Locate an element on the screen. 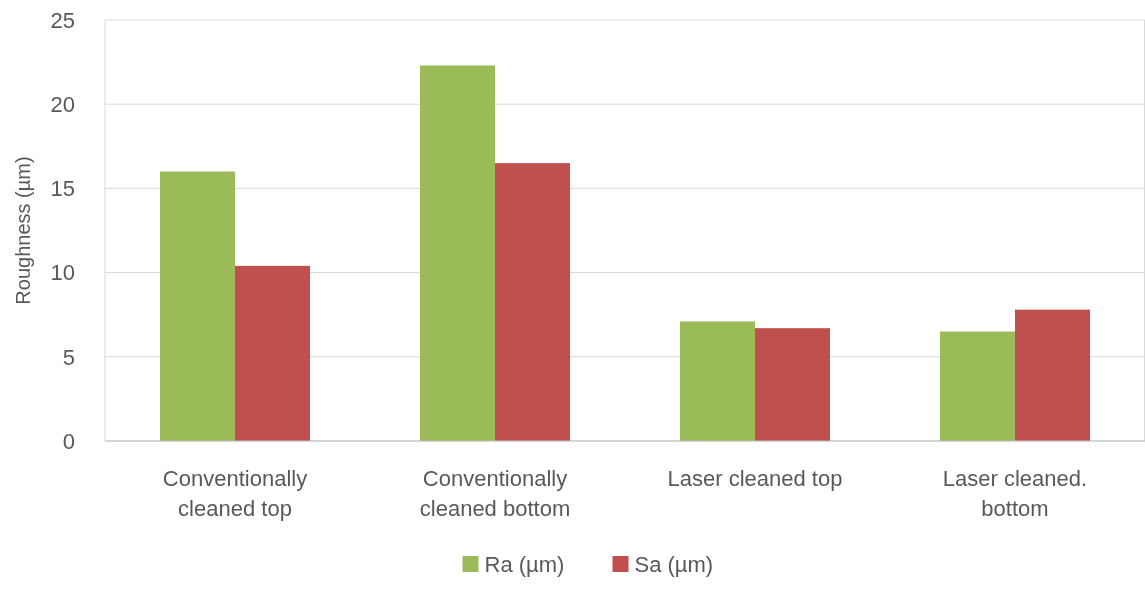  x-tick-label: Laser cleaned. bottom is located at coordinates (1015, 493).